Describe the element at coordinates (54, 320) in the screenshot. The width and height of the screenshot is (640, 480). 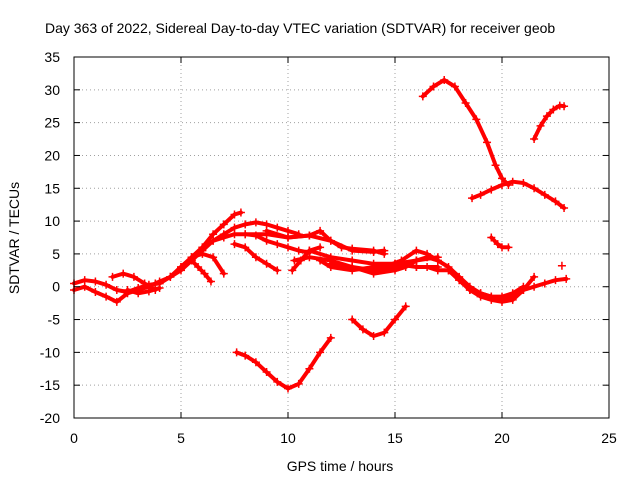
I see `y-tick-label: -5` at that location.